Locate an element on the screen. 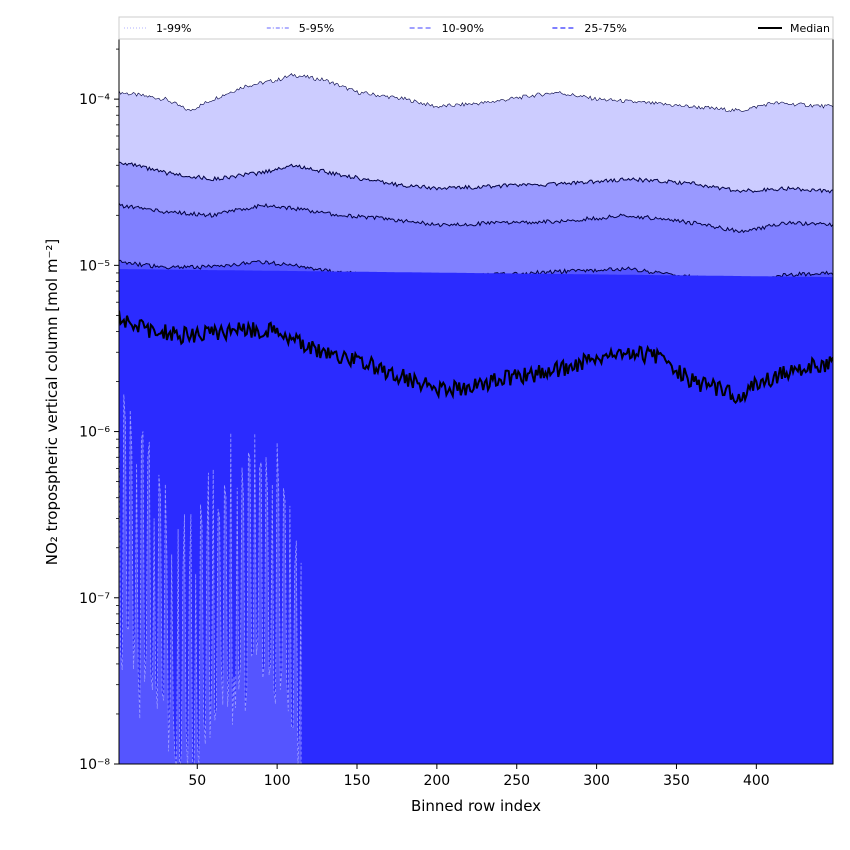  x-tick-label: 100 is located at coordinates (277, 781).